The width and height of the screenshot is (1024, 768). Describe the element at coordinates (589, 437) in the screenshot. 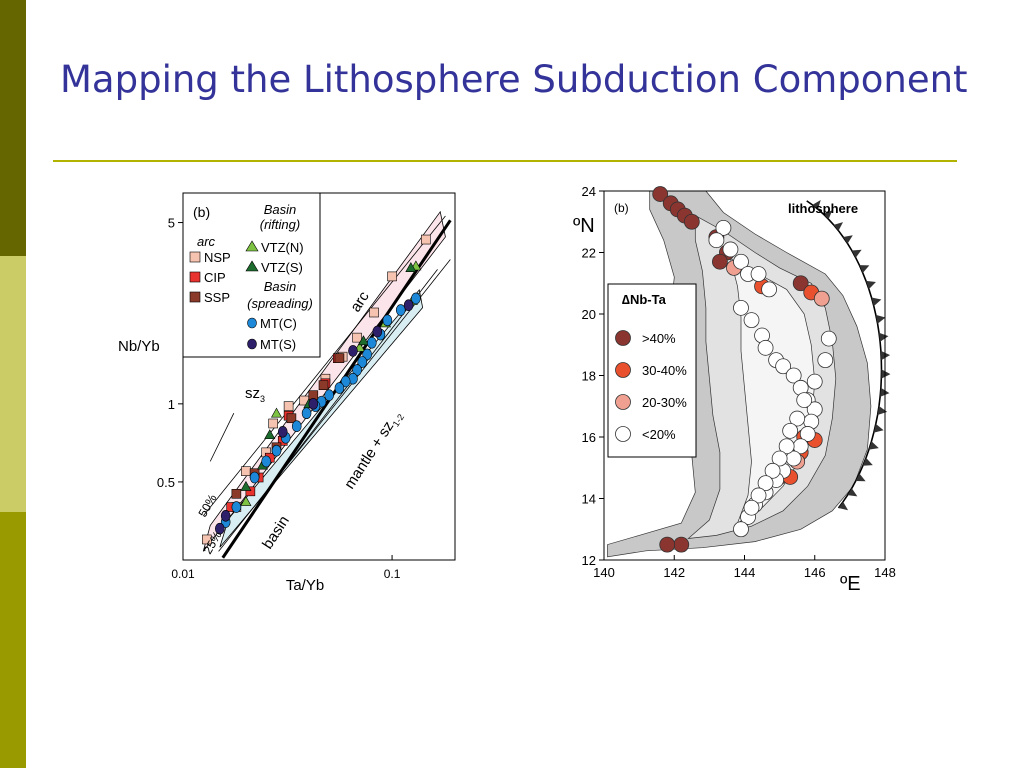

I see `y-tick-label: 16` at that location.